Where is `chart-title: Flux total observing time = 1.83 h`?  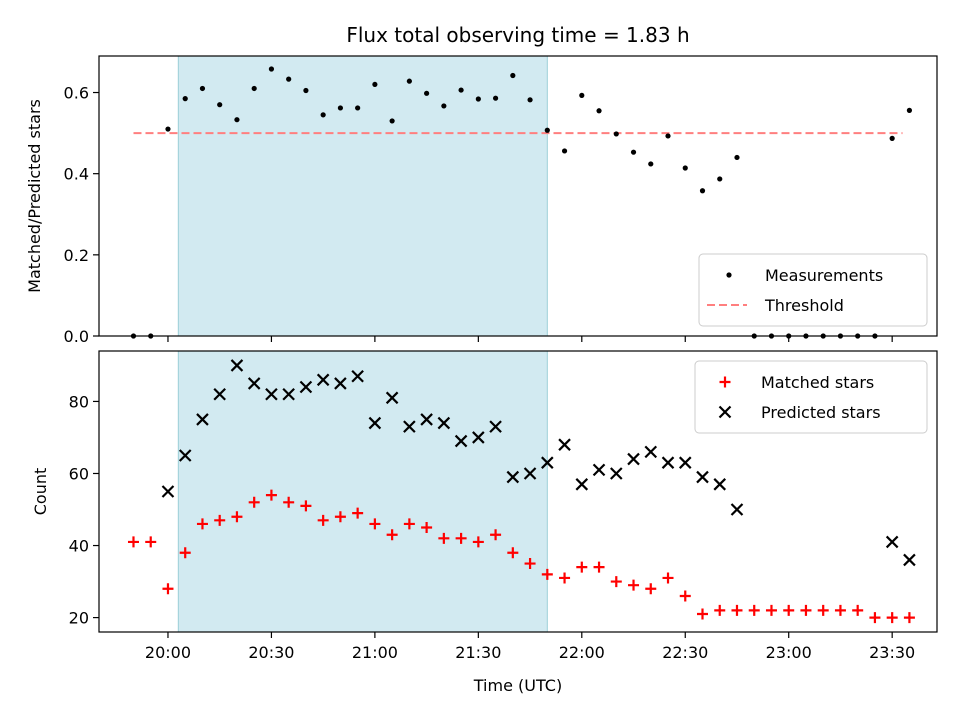
chart-title: Flux total observing time = 1.83 h is located at coordinates (517, 35).